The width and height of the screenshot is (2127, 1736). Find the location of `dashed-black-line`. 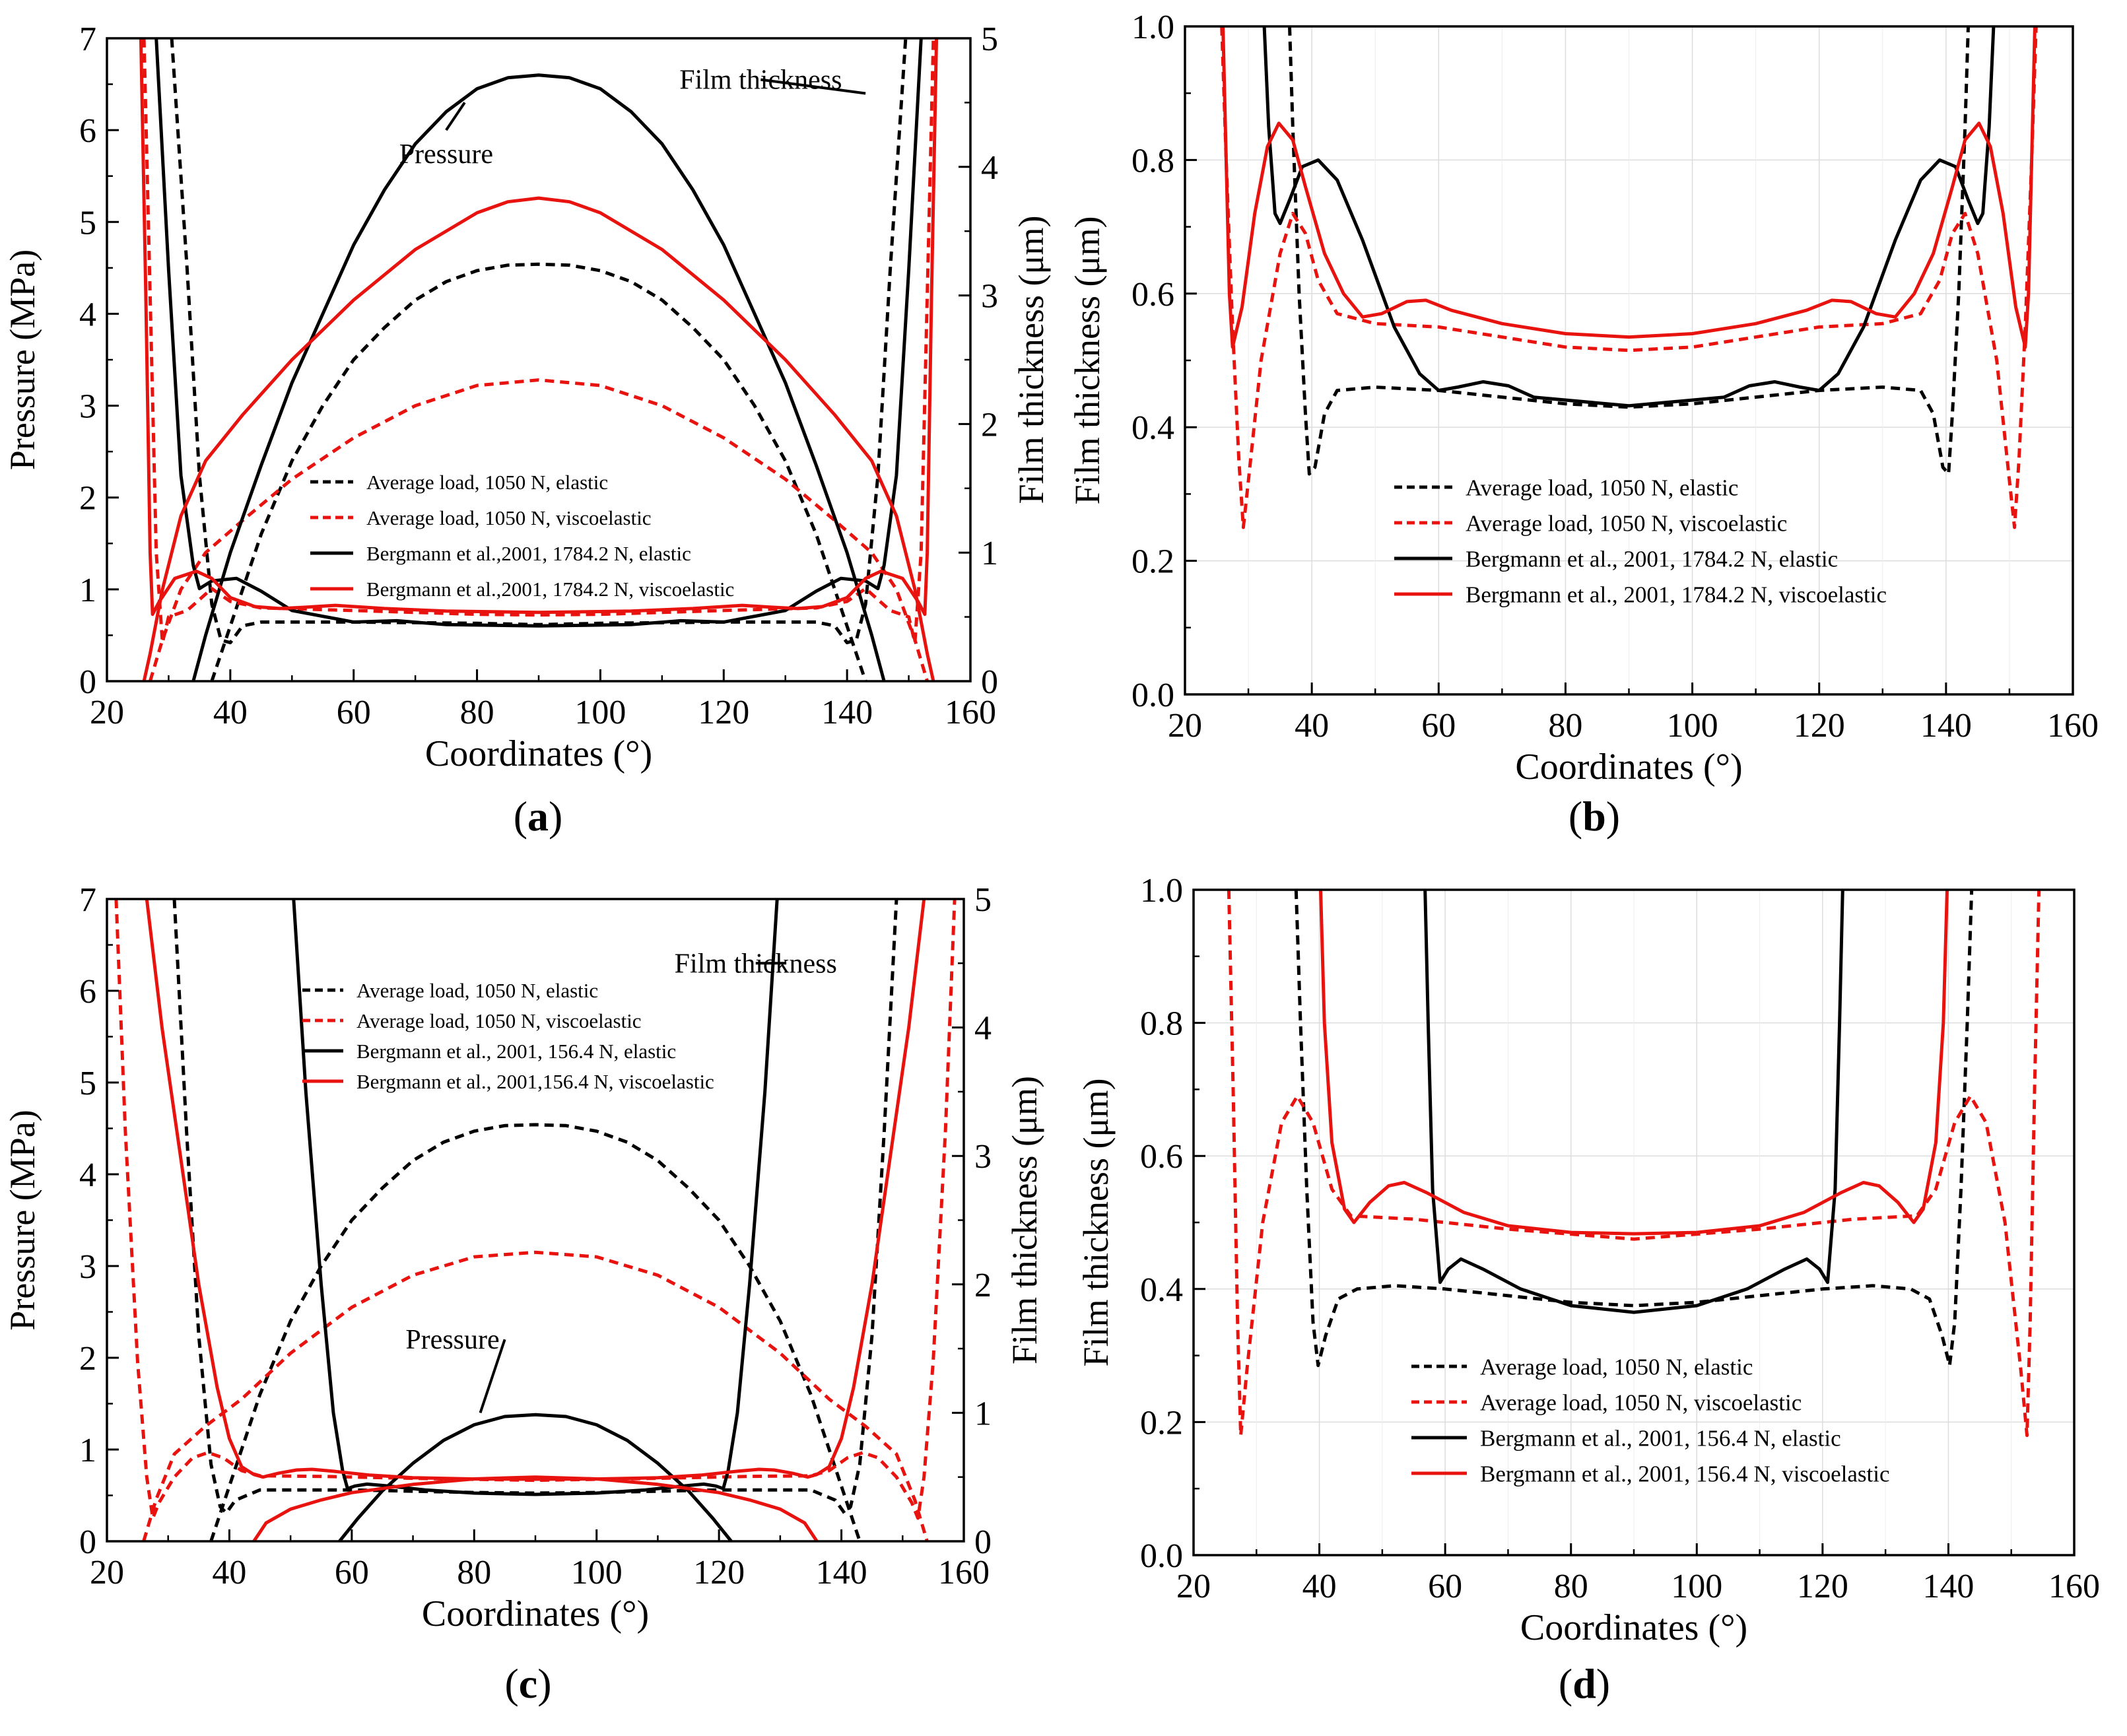

dashed-black-line is located at coordinates (1629, 251).